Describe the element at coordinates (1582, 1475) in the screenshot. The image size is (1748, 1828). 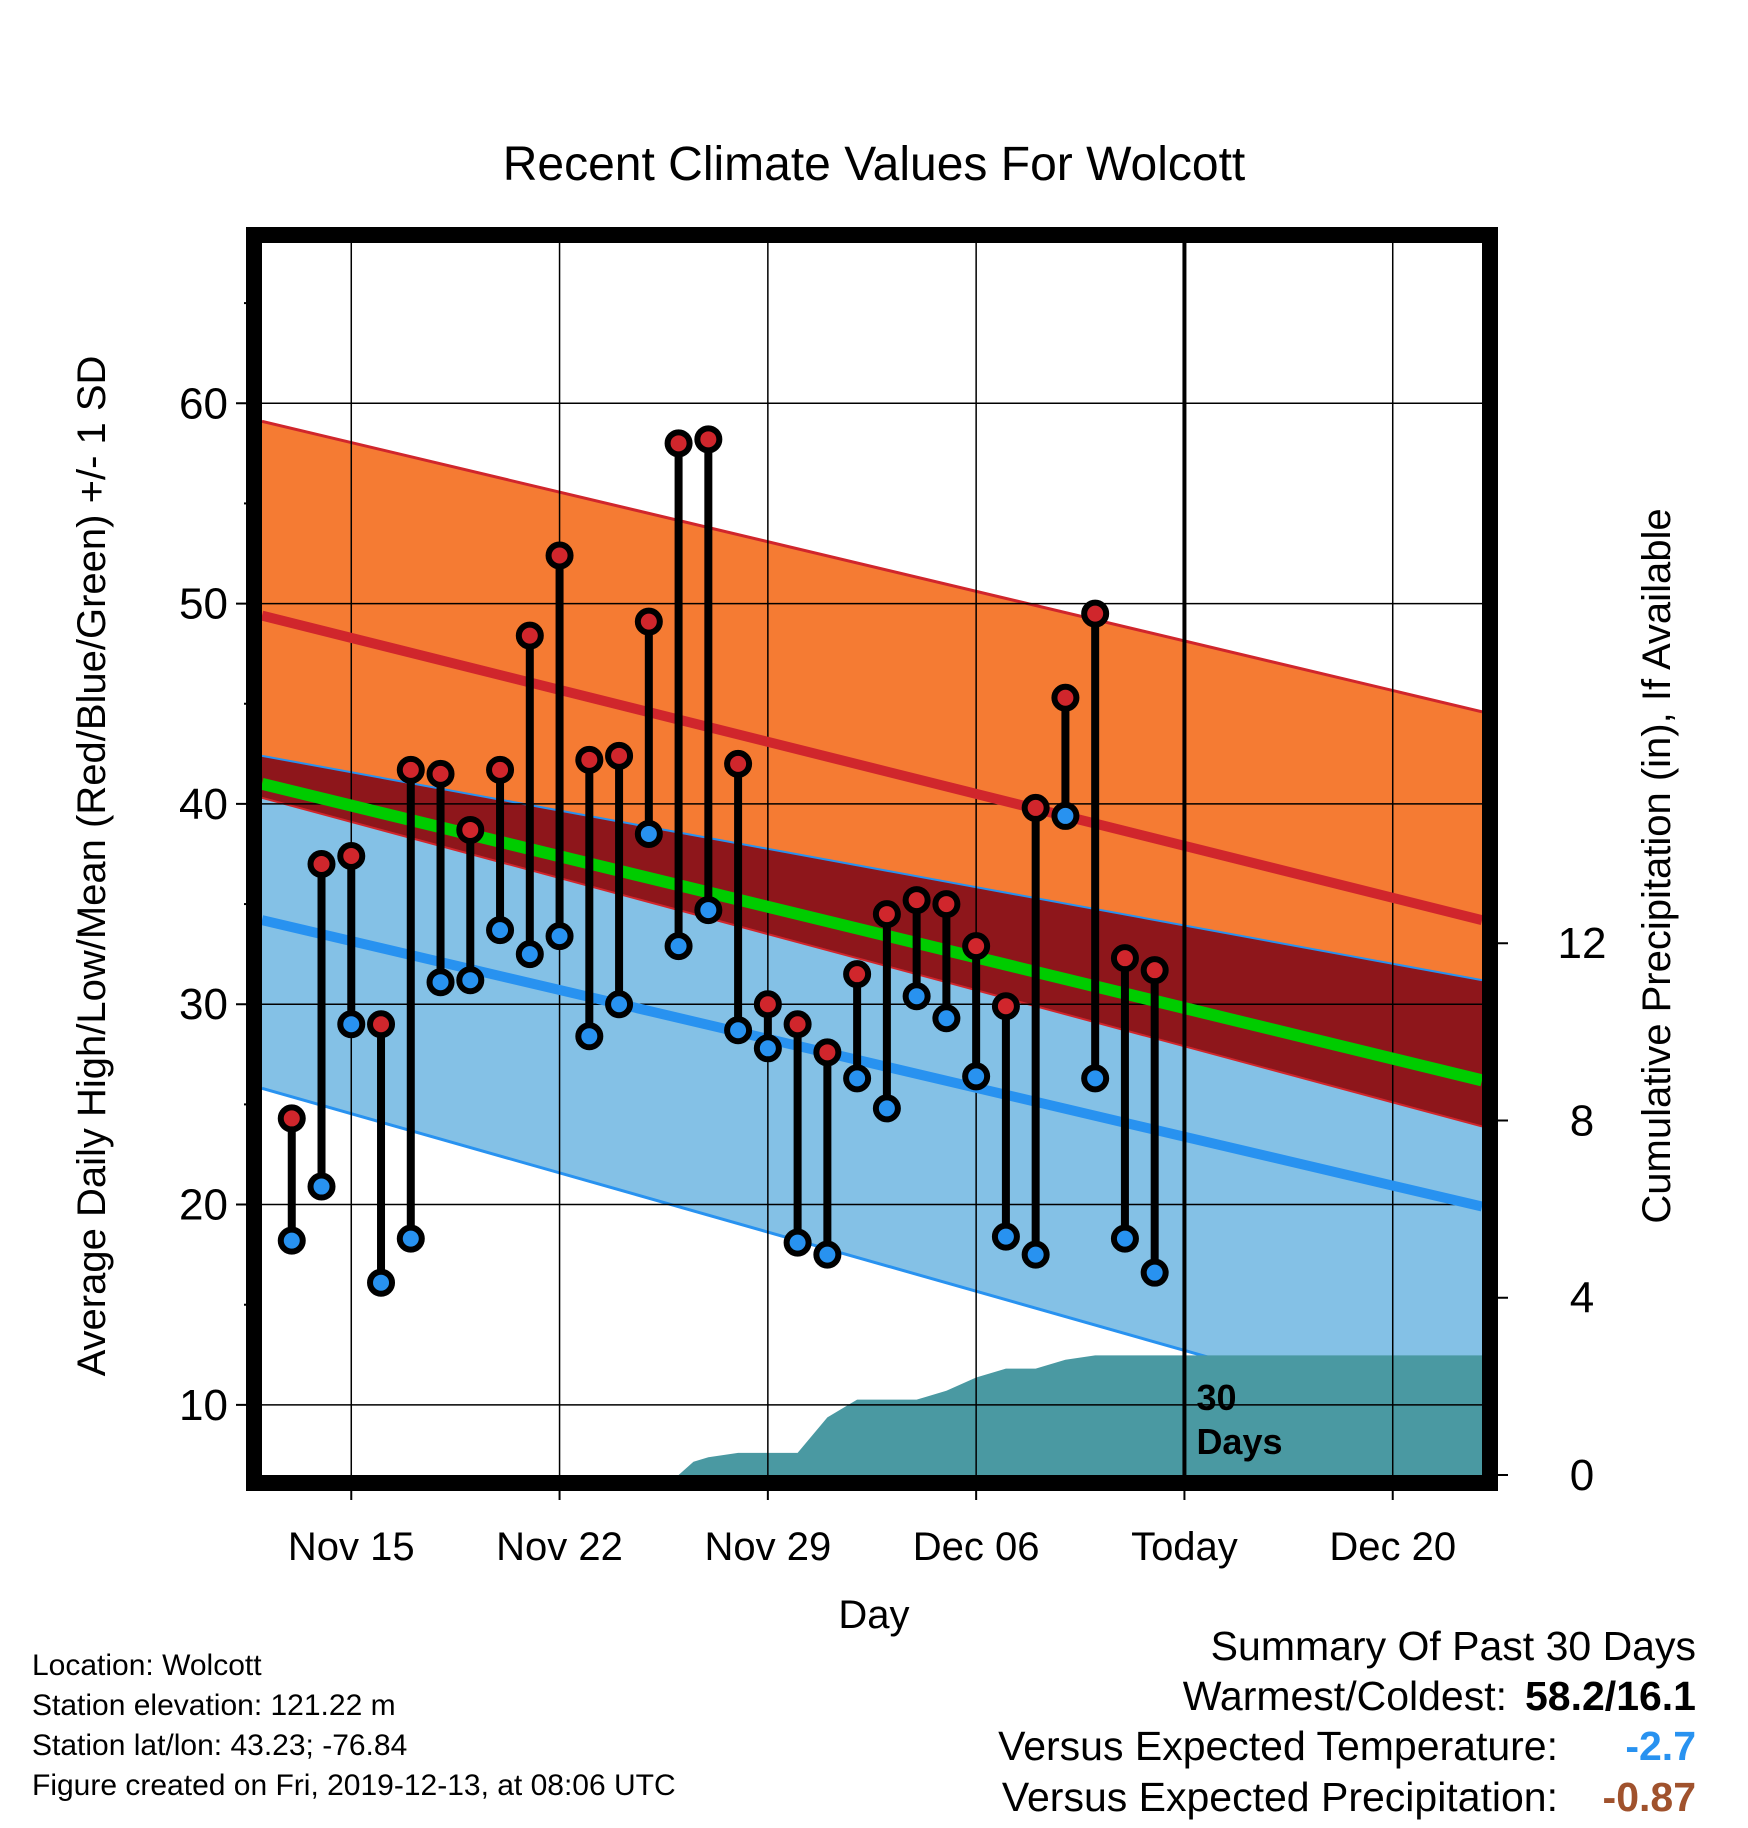
I see `y2-tick-label: 0` at that location.